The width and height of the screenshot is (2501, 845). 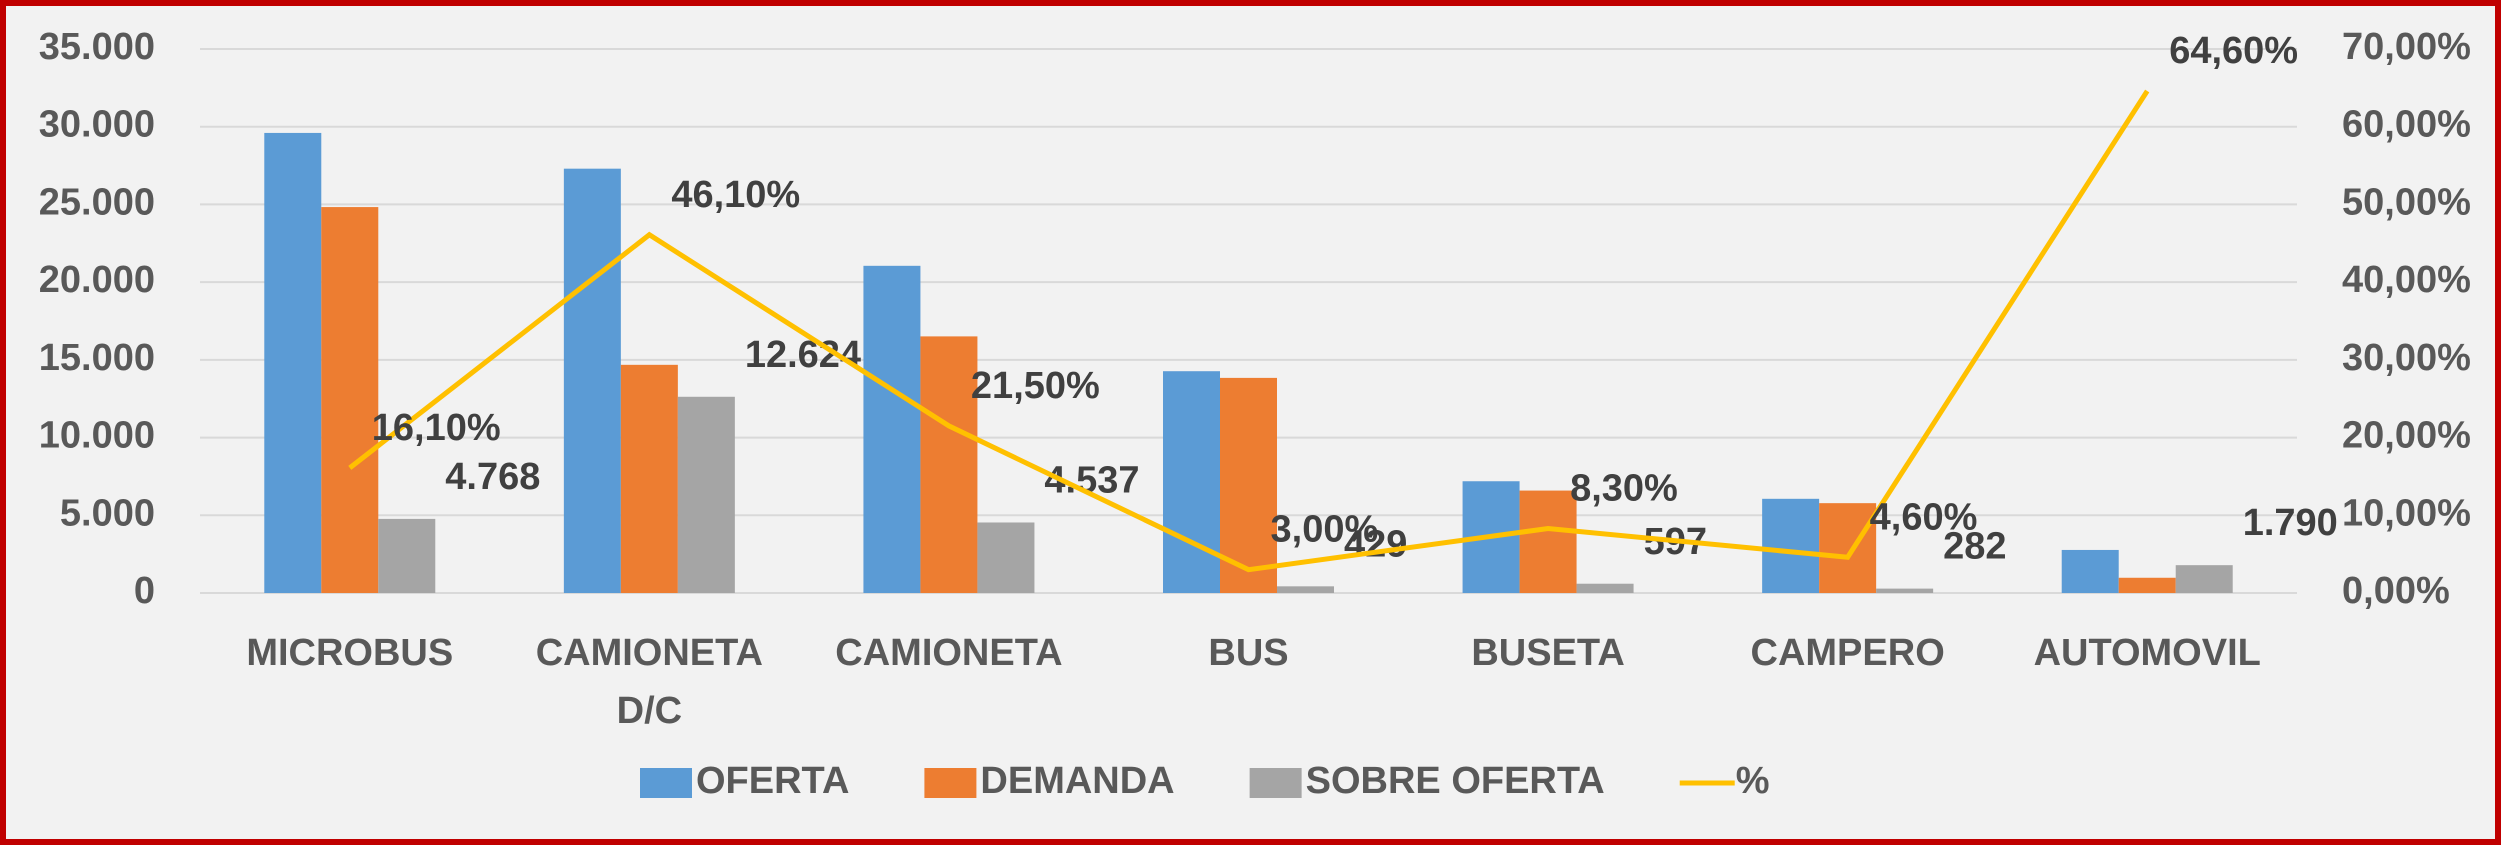 I want to click on data-label: 64,60%, so click(x=2233, y=51).